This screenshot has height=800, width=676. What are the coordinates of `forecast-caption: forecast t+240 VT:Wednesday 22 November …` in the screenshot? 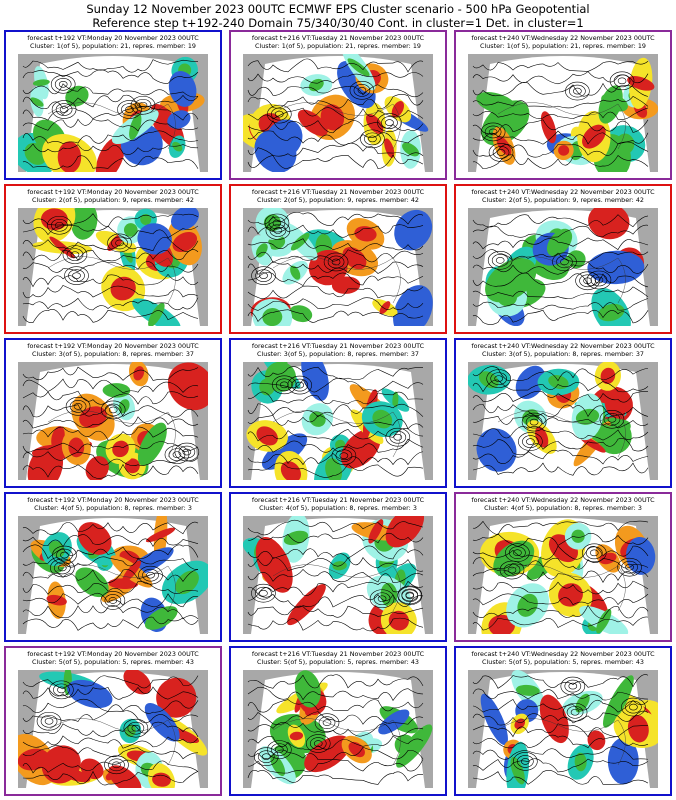 It's located at (563, 192).